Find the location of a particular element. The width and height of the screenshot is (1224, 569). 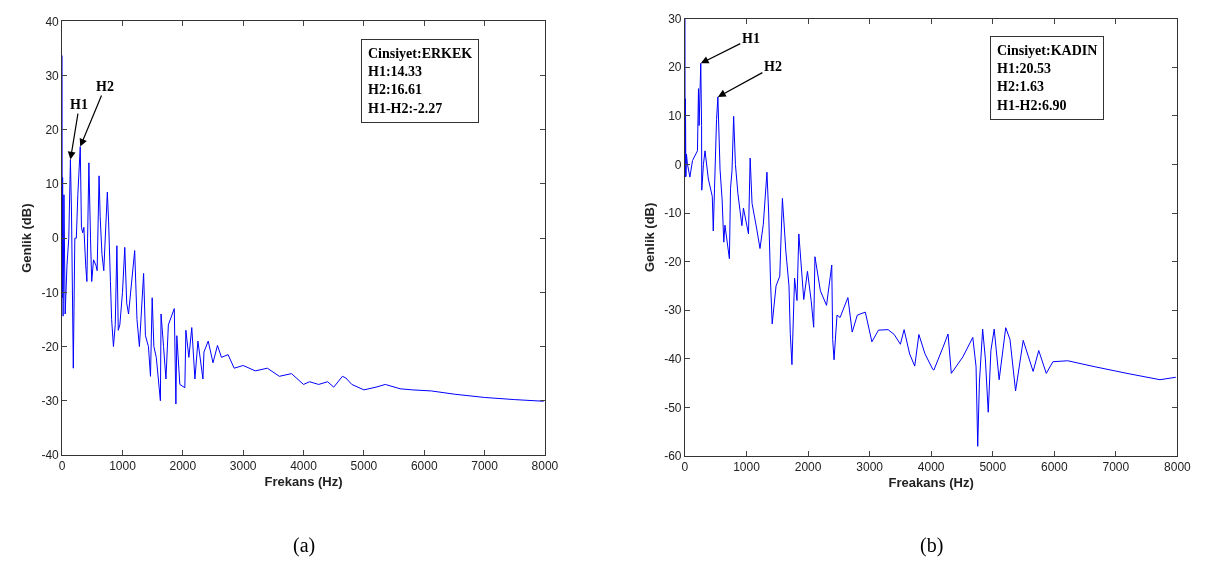

text: (a) is located at coordinates (304, 545).